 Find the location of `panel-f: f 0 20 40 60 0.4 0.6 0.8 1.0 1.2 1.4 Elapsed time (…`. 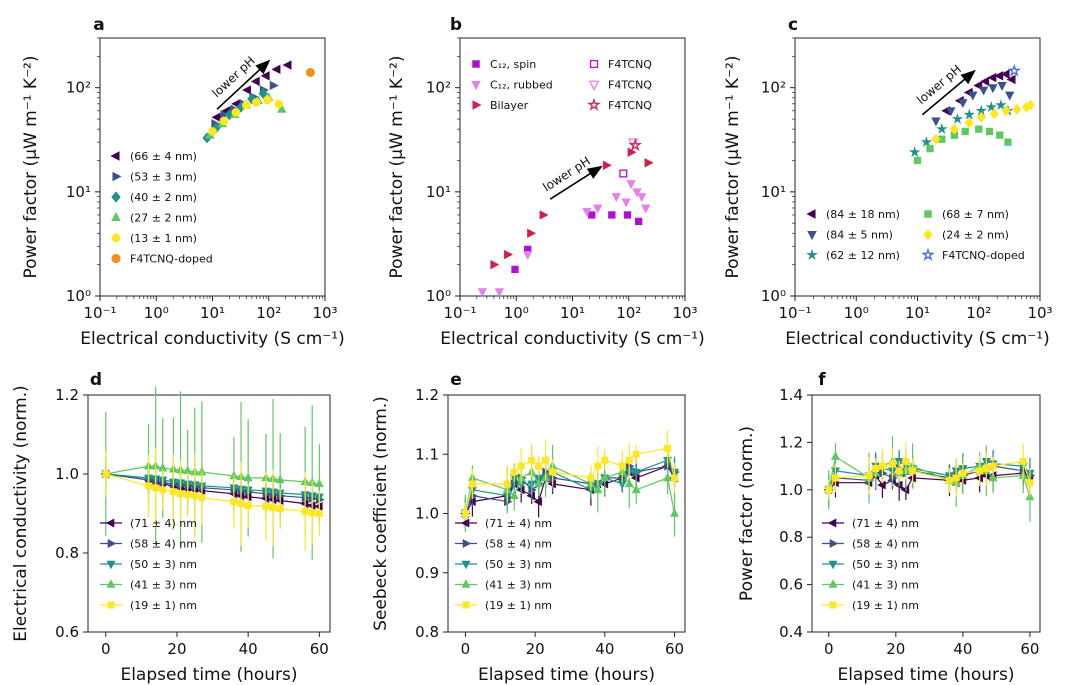

panel-f: f 0 20 40 60 0.4 0.6 0.8 1.0 1.2 1.4 Elapsed time (… is located at coordinates (889, 527).